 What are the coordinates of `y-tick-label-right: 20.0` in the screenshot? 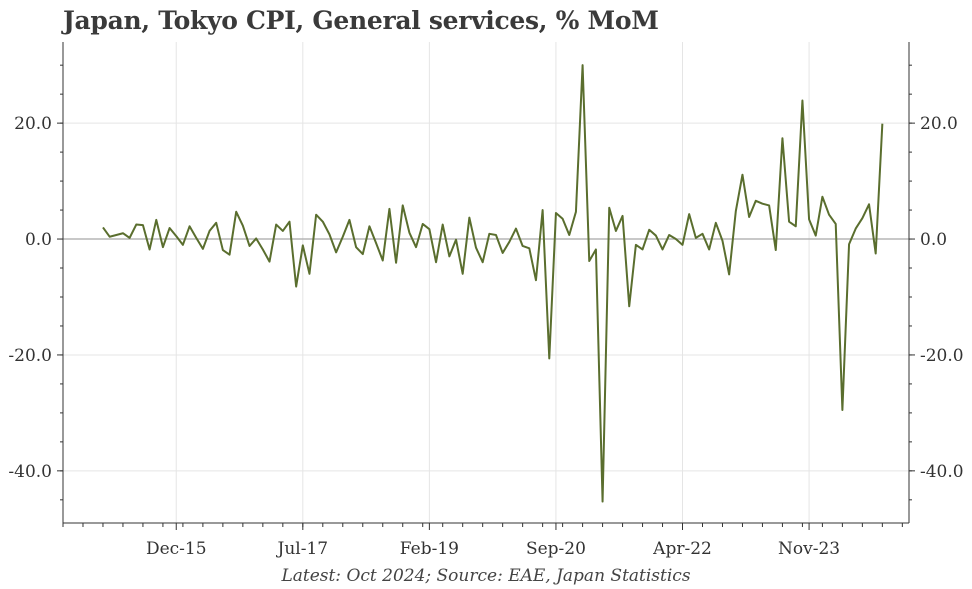 It's located at (939, 124).